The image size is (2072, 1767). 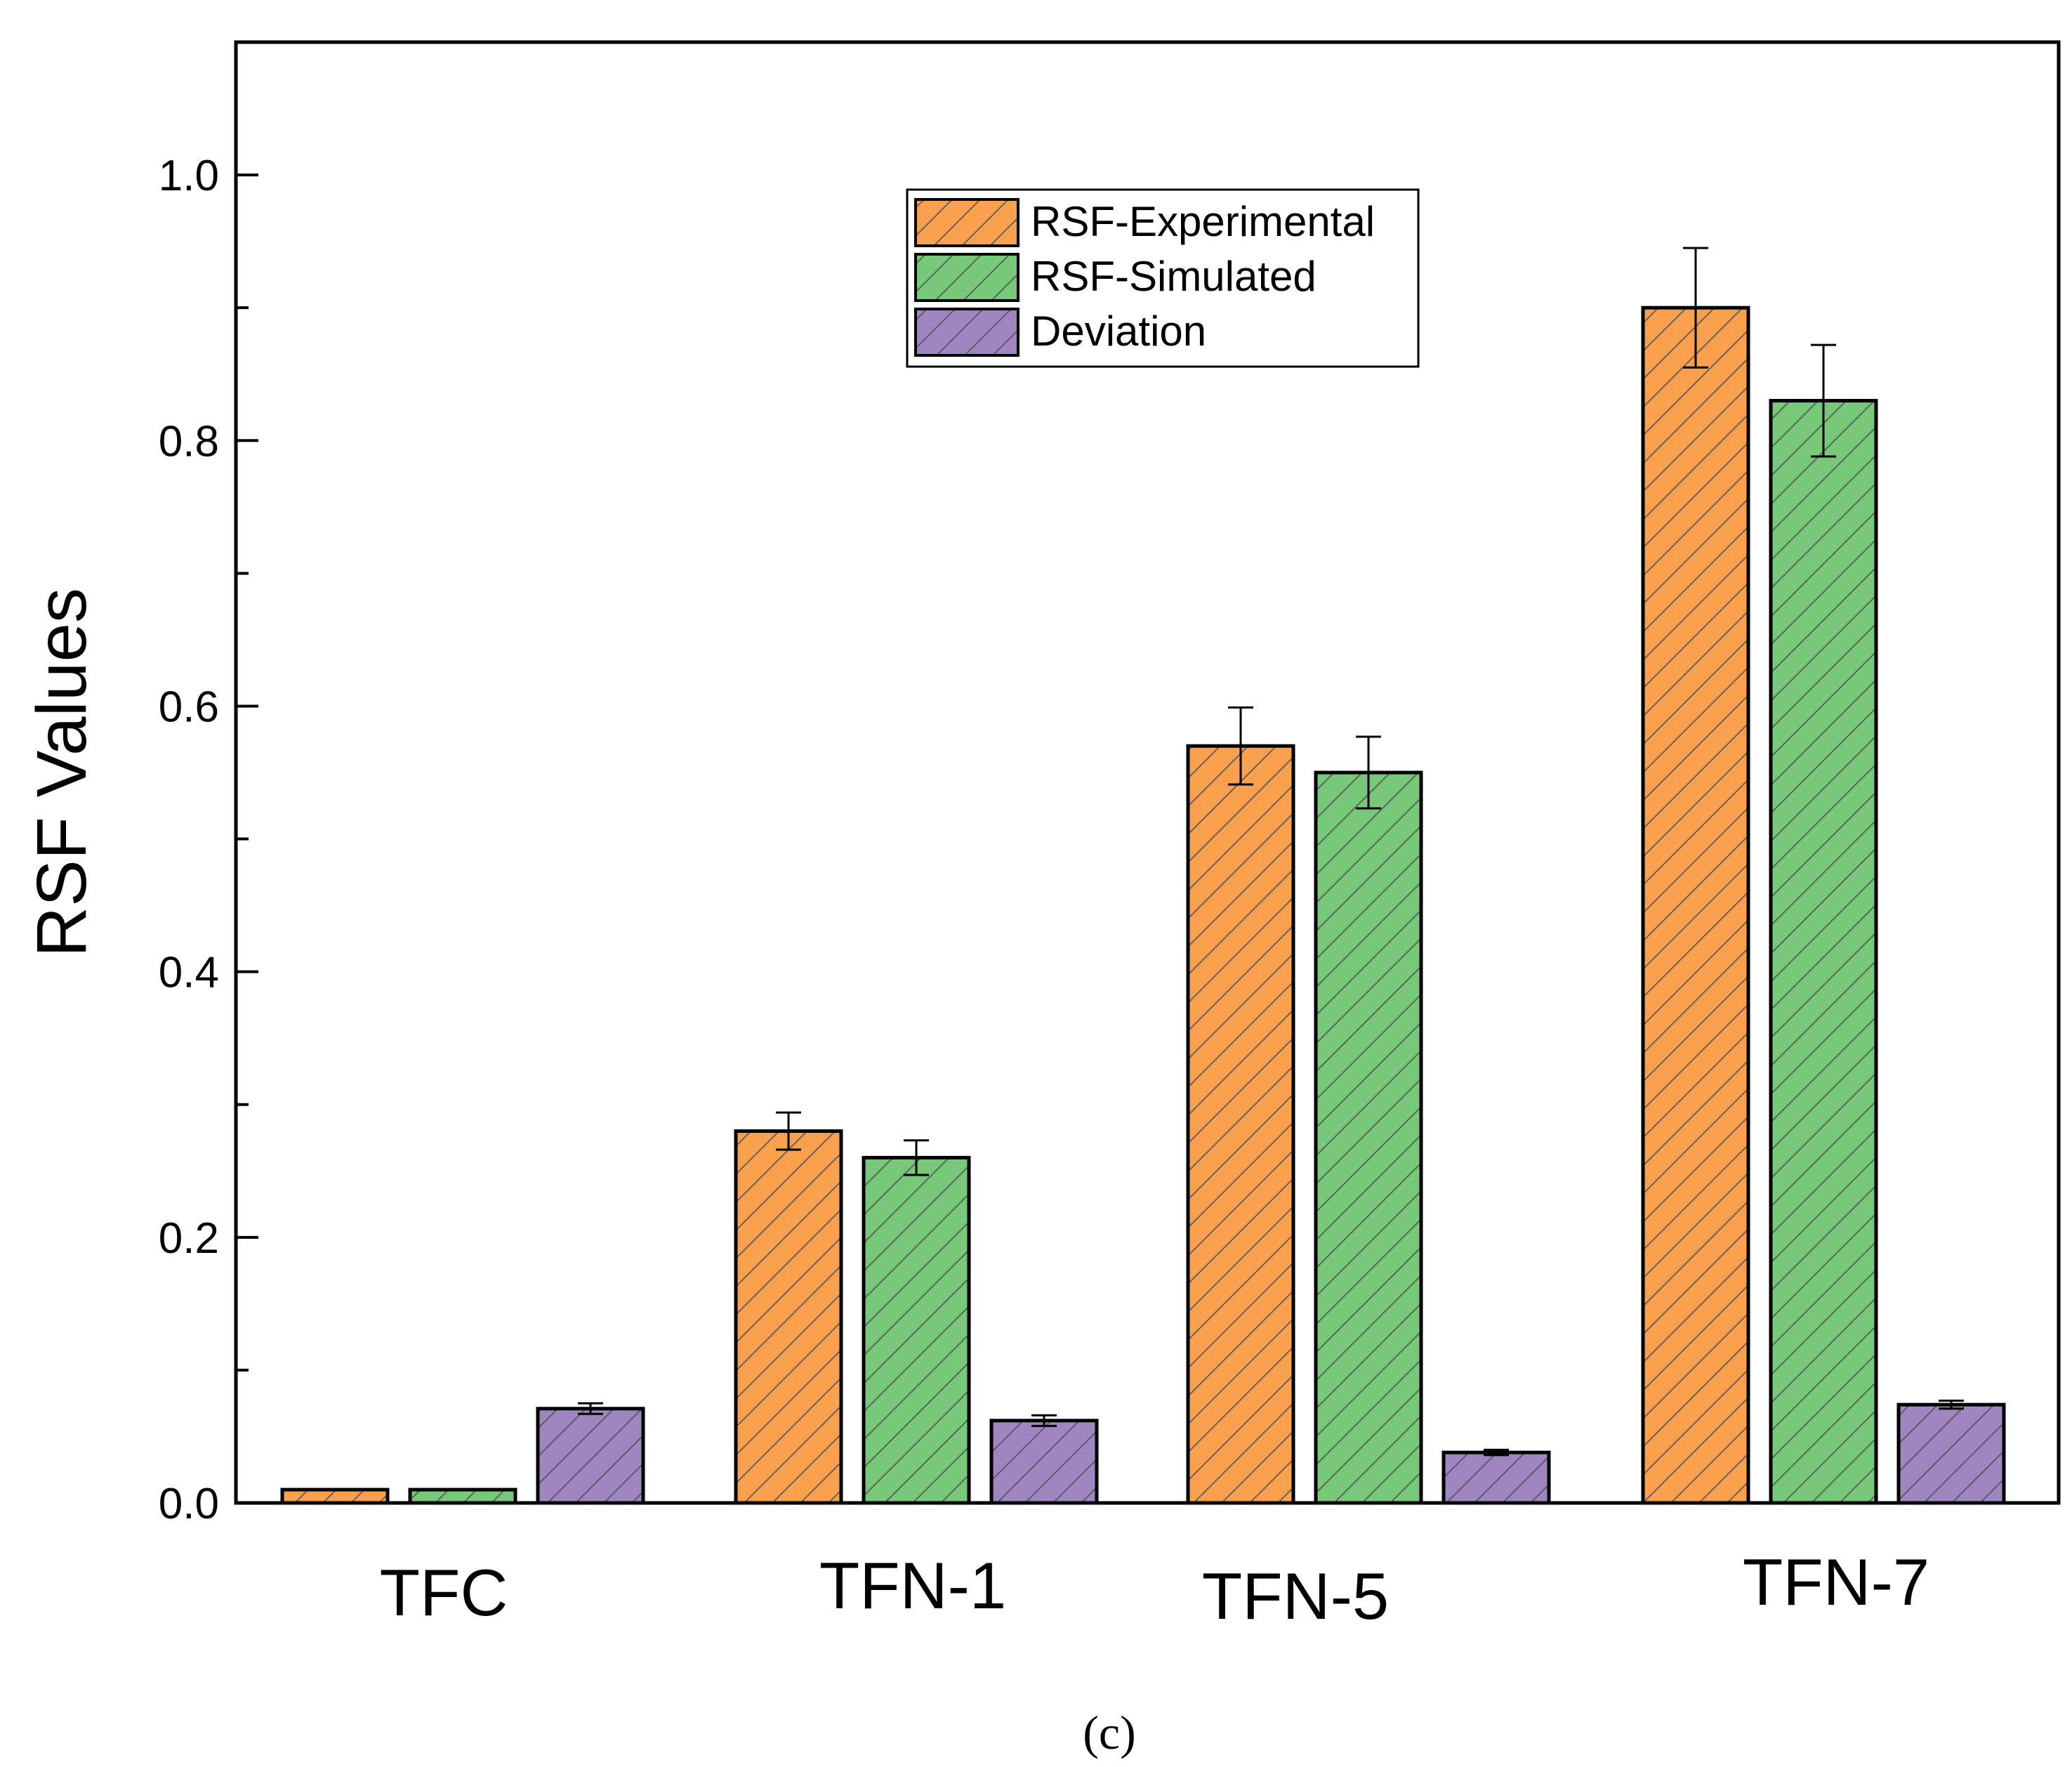 What do you see at coordinates (1155, 1589) in the screenshot?
I see `x-category-labels: TFC TFN-1 TFN-5 TFN-7` at bounding box center [1155, 1589].